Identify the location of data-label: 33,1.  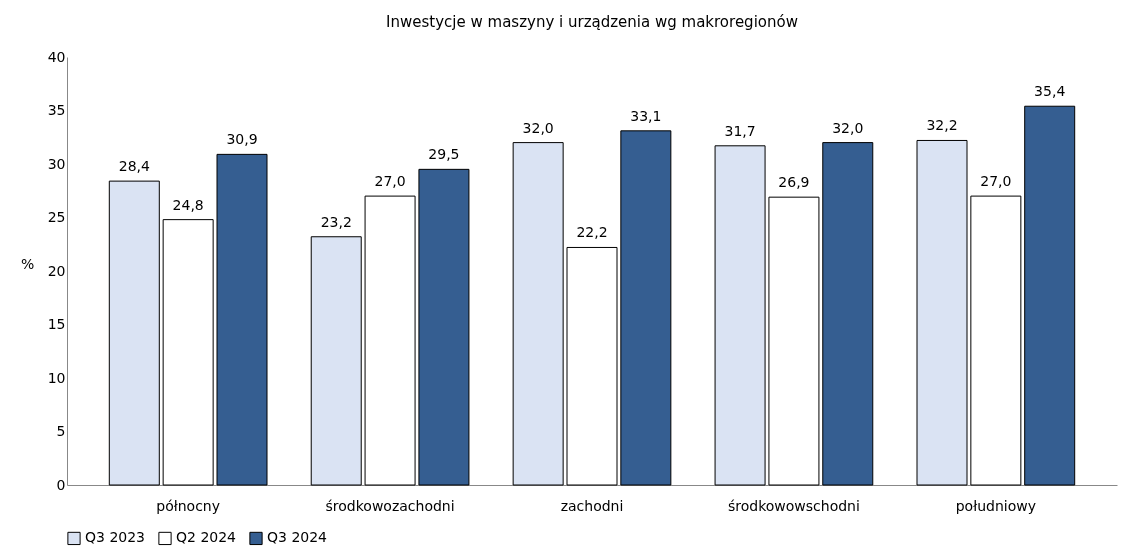
(646, 115).